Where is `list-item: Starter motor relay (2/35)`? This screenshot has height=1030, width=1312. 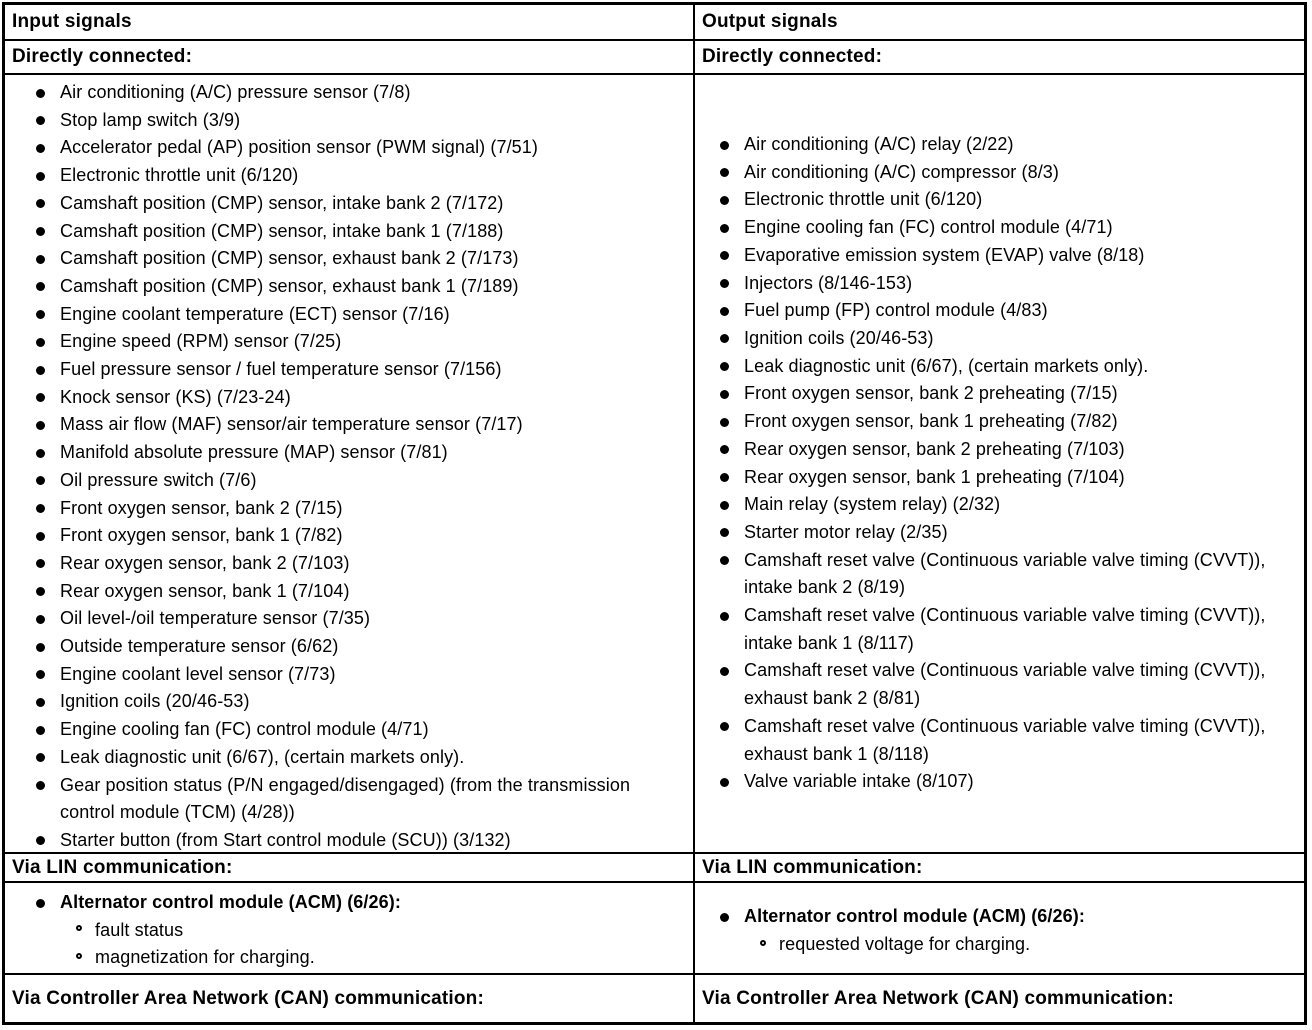 list-item: Starter motor relay (2/35) is located at coordinates (1006, 533).